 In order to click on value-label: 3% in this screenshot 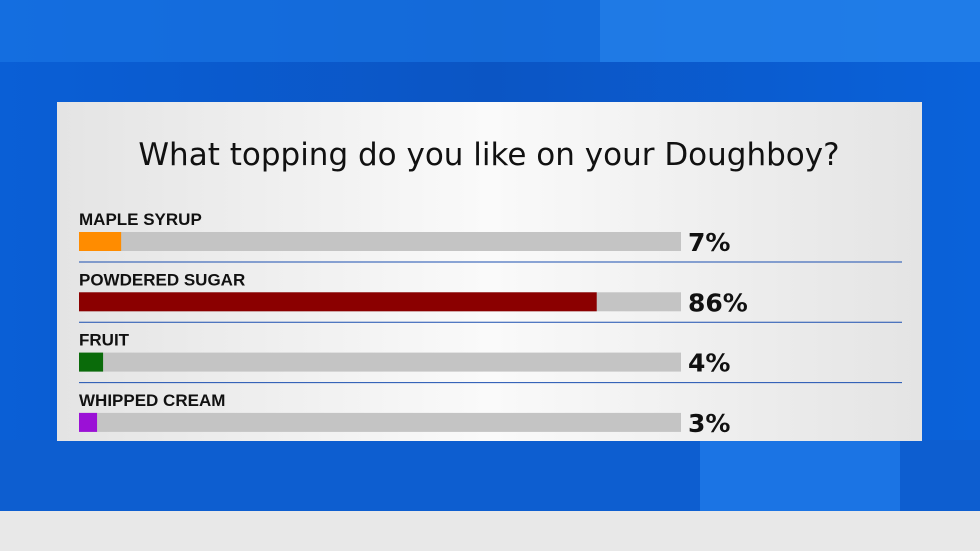, I will do `click(709, 423)`.